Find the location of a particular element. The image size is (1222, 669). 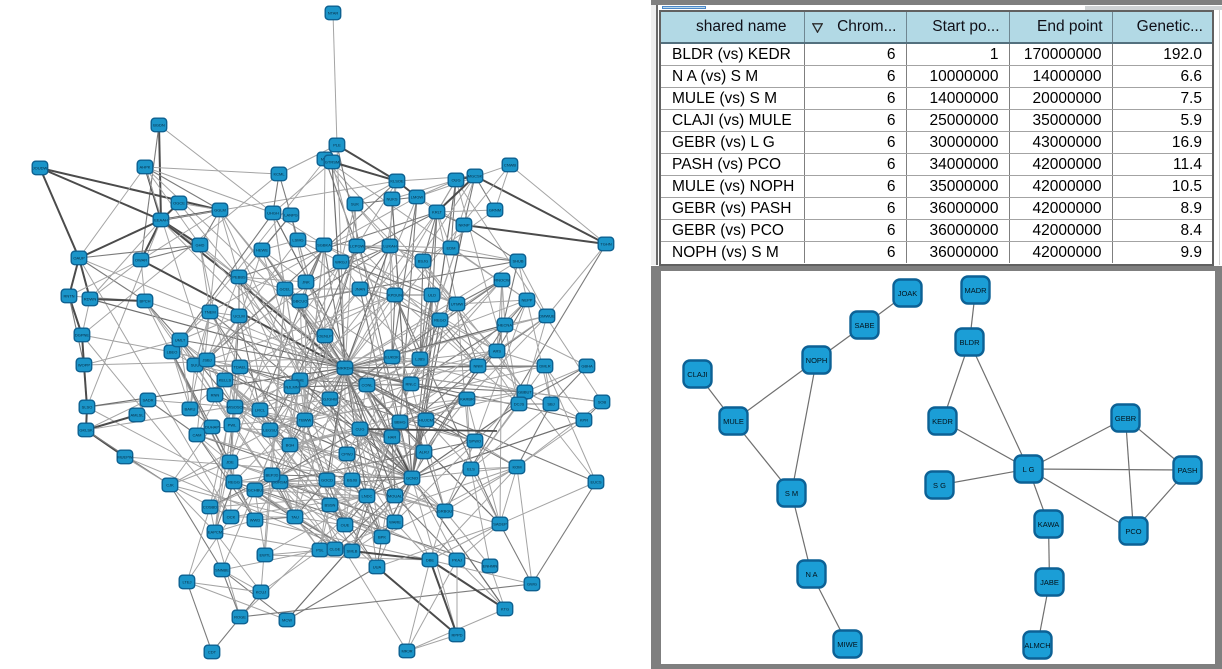

svg-text: REGO is located at coordinates (440, 320).